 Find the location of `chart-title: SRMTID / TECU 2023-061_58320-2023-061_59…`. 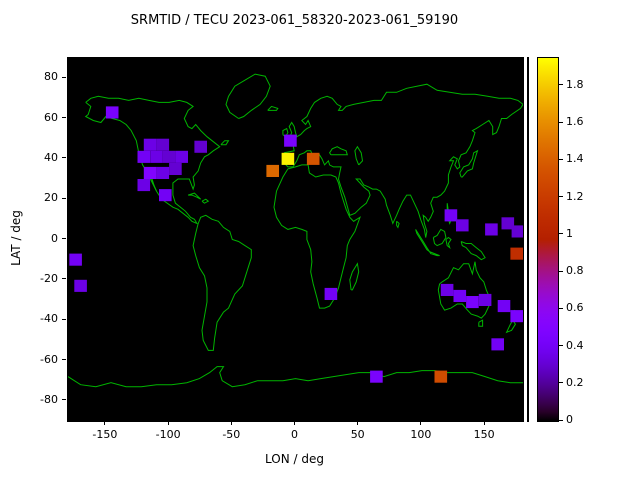

chart-title: SRMTID / TECU 2023-061_58320-2023-061_59… is located at coordinates (294, 20).